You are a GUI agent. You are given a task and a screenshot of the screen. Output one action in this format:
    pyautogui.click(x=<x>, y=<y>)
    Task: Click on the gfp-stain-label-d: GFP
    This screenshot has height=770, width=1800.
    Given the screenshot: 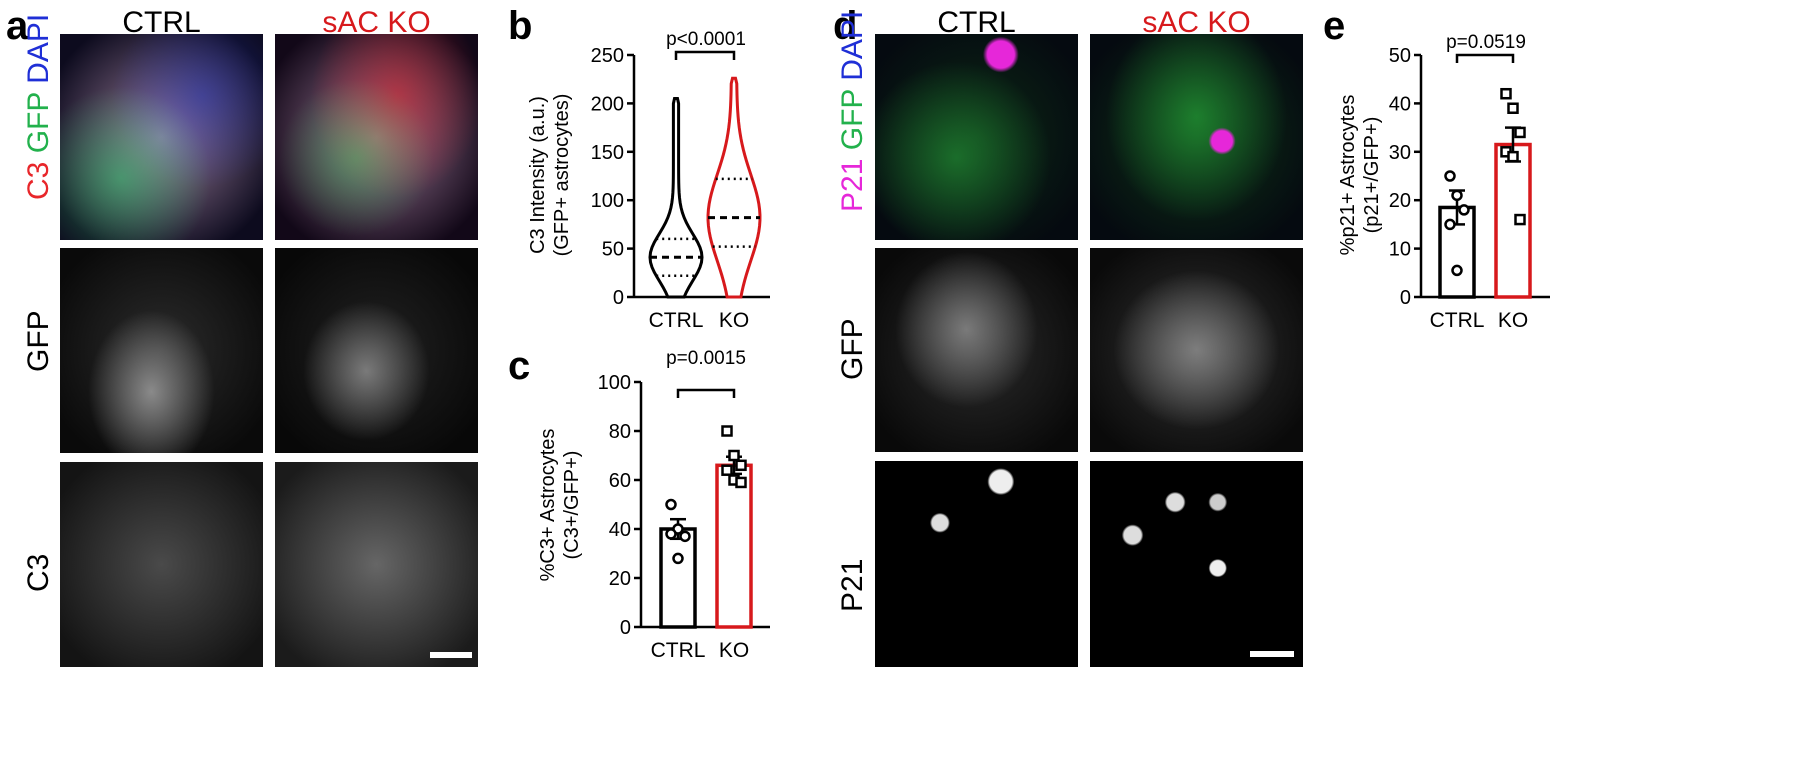 What is the action you would take?
    pyautogui.click(x=852, y=120)
    